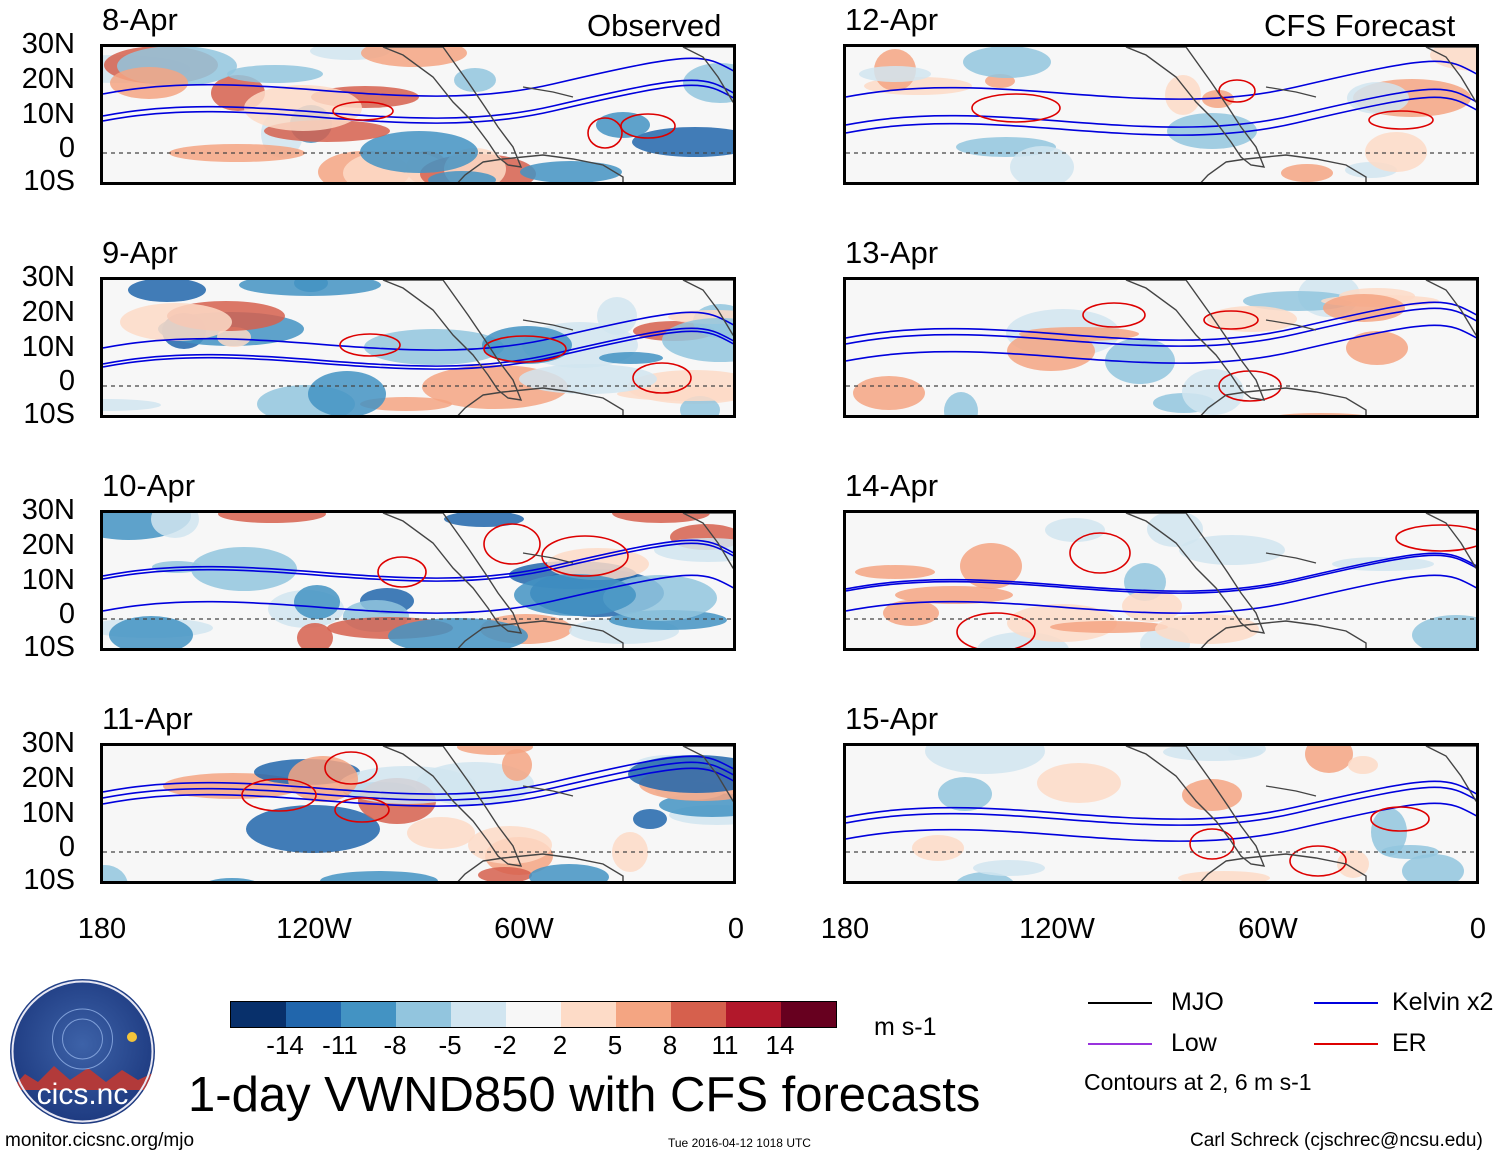 The width and height of the screenshot is (1510, 1158). I want to click on lon-label-180-left: 180, so click(102, 929).